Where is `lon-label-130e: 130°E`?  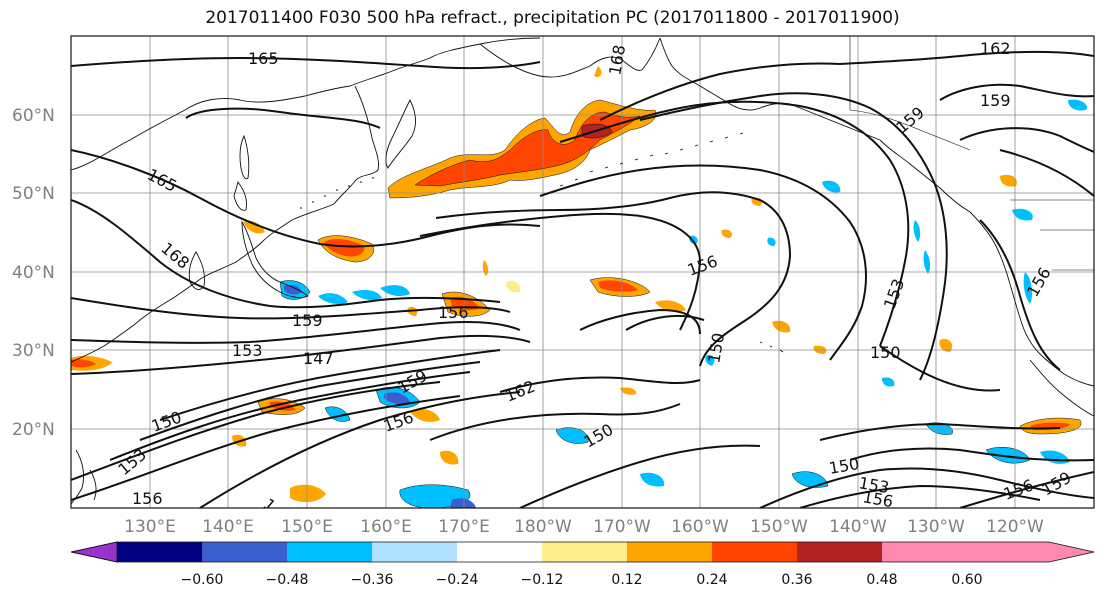 lon-label-130e: 130°E is located at coordinates (150, 527).